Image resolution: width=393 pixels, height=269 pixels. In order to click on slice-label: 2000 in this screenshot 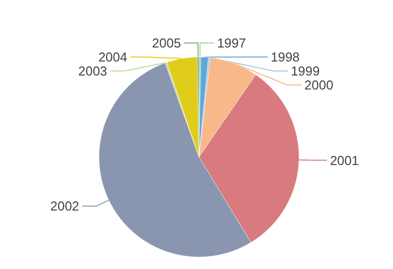, I will do `click(319, 85)`.